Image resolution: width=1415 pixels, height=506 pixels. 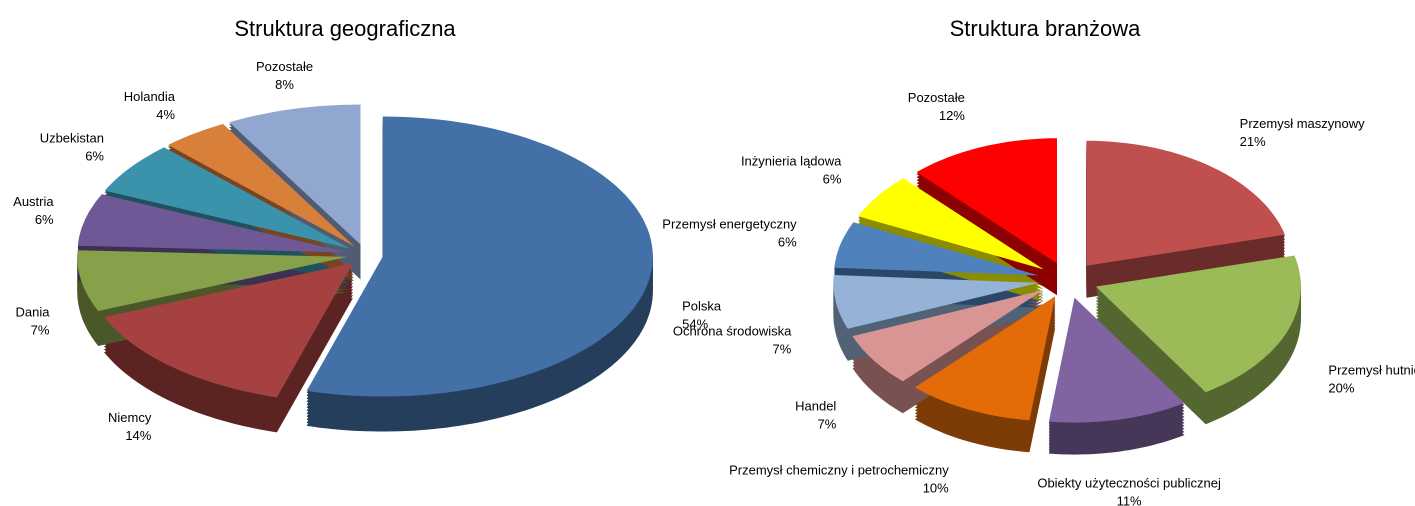 I want to click on value-label: 14%, so click(x=138, y=435).